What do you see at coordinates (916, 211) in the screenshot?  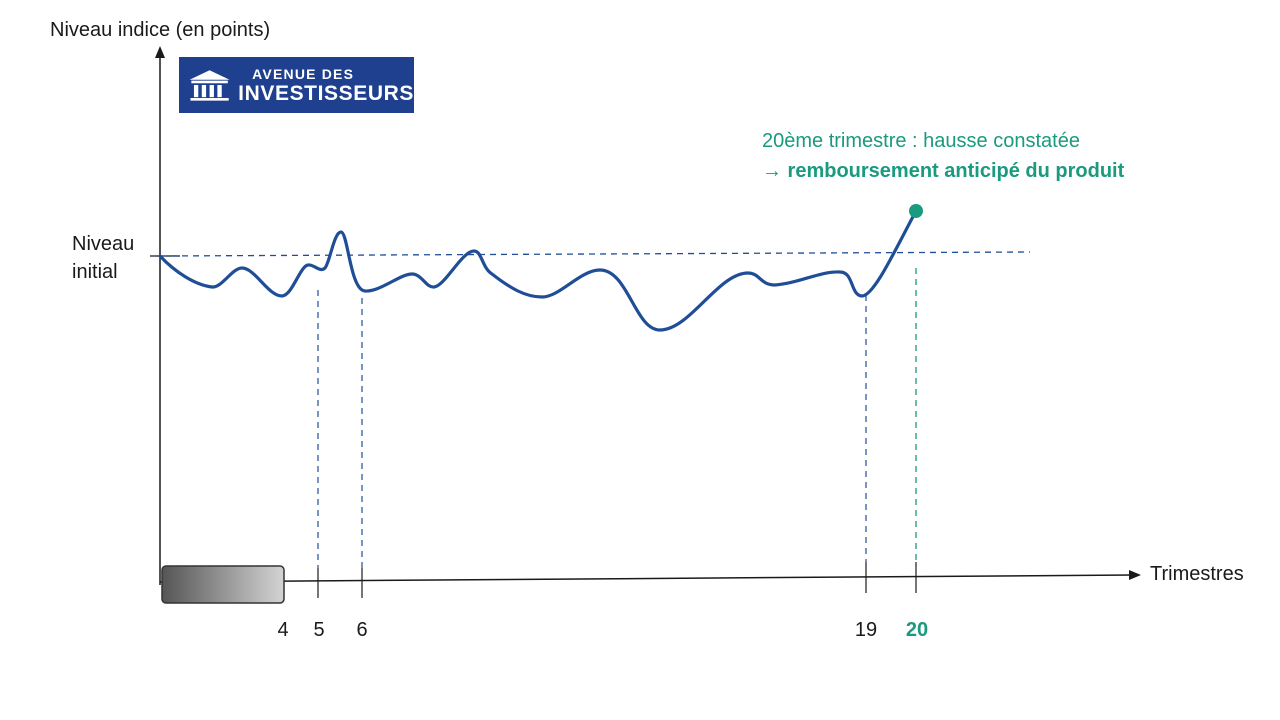 I see `early-redemption-point` at bounding box center [916, 211].